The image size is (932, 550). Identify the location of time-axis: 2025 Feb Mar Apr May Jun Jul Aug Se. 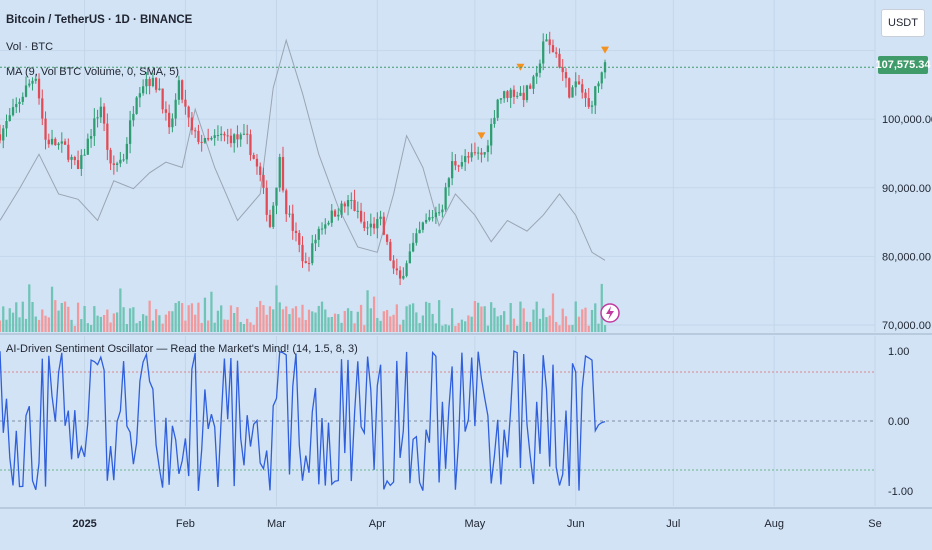
(476, 524).